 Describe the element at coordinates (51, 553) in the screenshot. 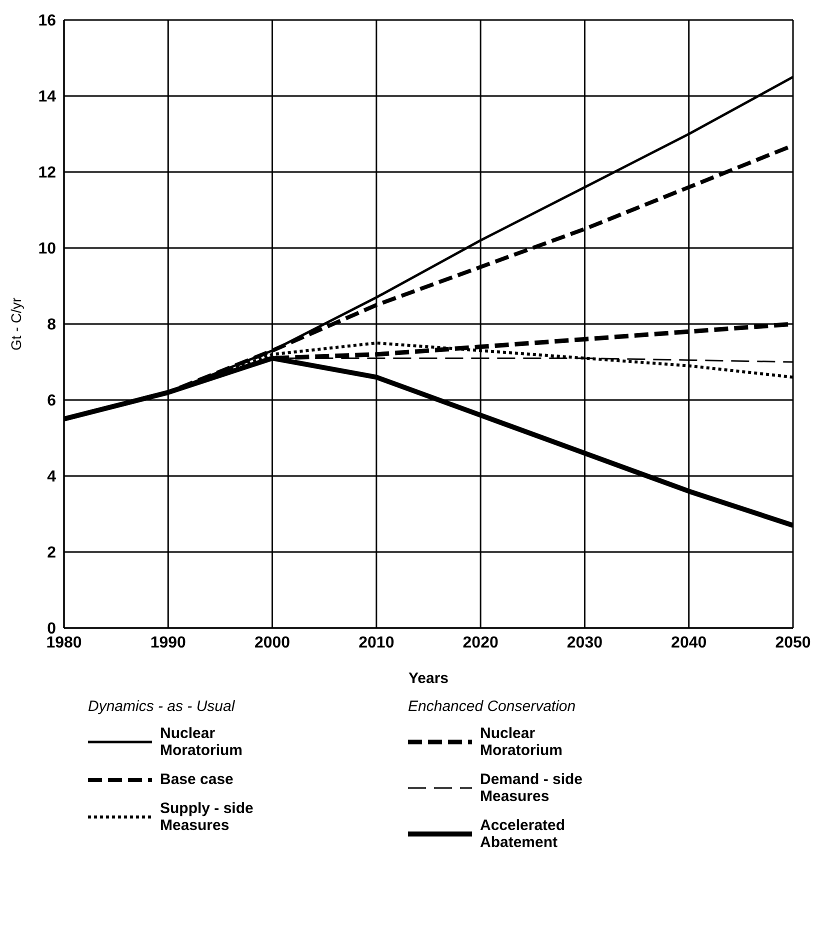

I see `y-tick-label: 2` at that location.